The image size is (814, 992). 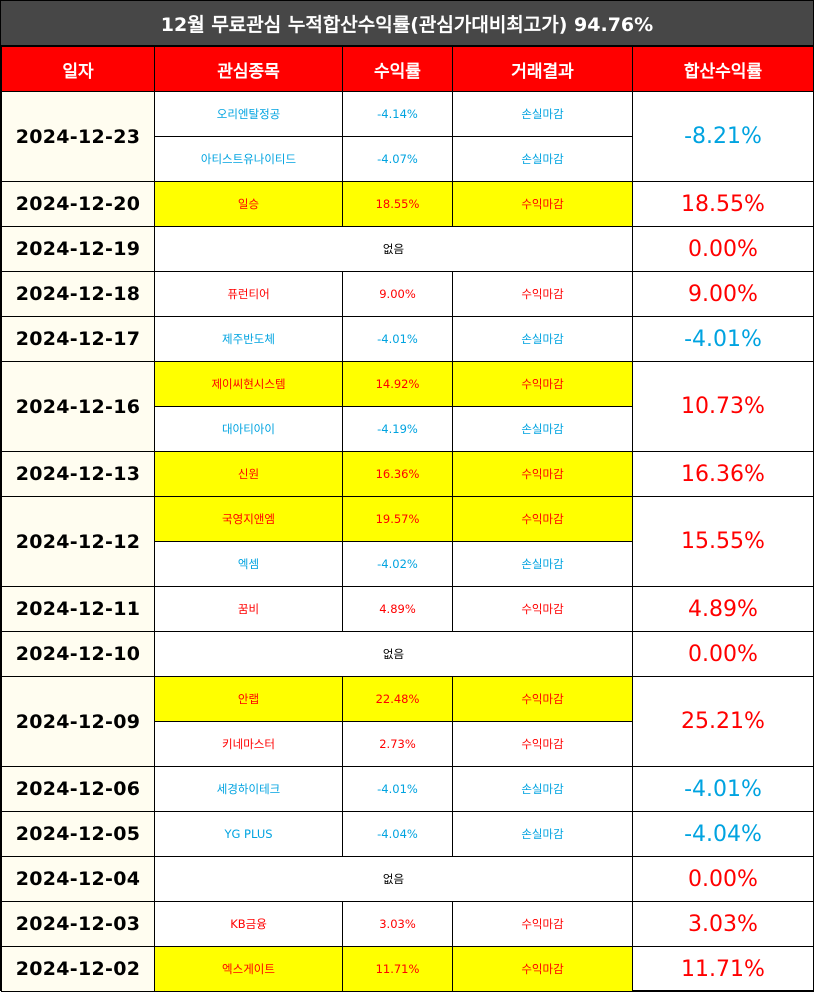 I want to click on date-cell: 2024-12-04, so click(x=78, y=879).